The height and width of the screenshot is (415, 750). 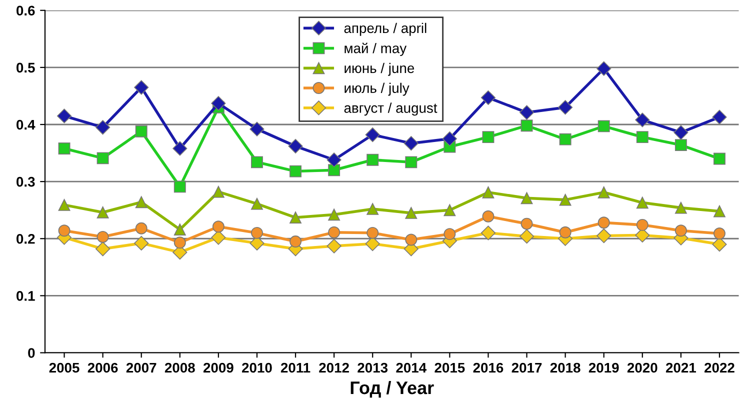 What do you see at coordinates (141, 367) in the screenshot?
I see `x-tick-label: 2007` at bounding box center [141, 367].